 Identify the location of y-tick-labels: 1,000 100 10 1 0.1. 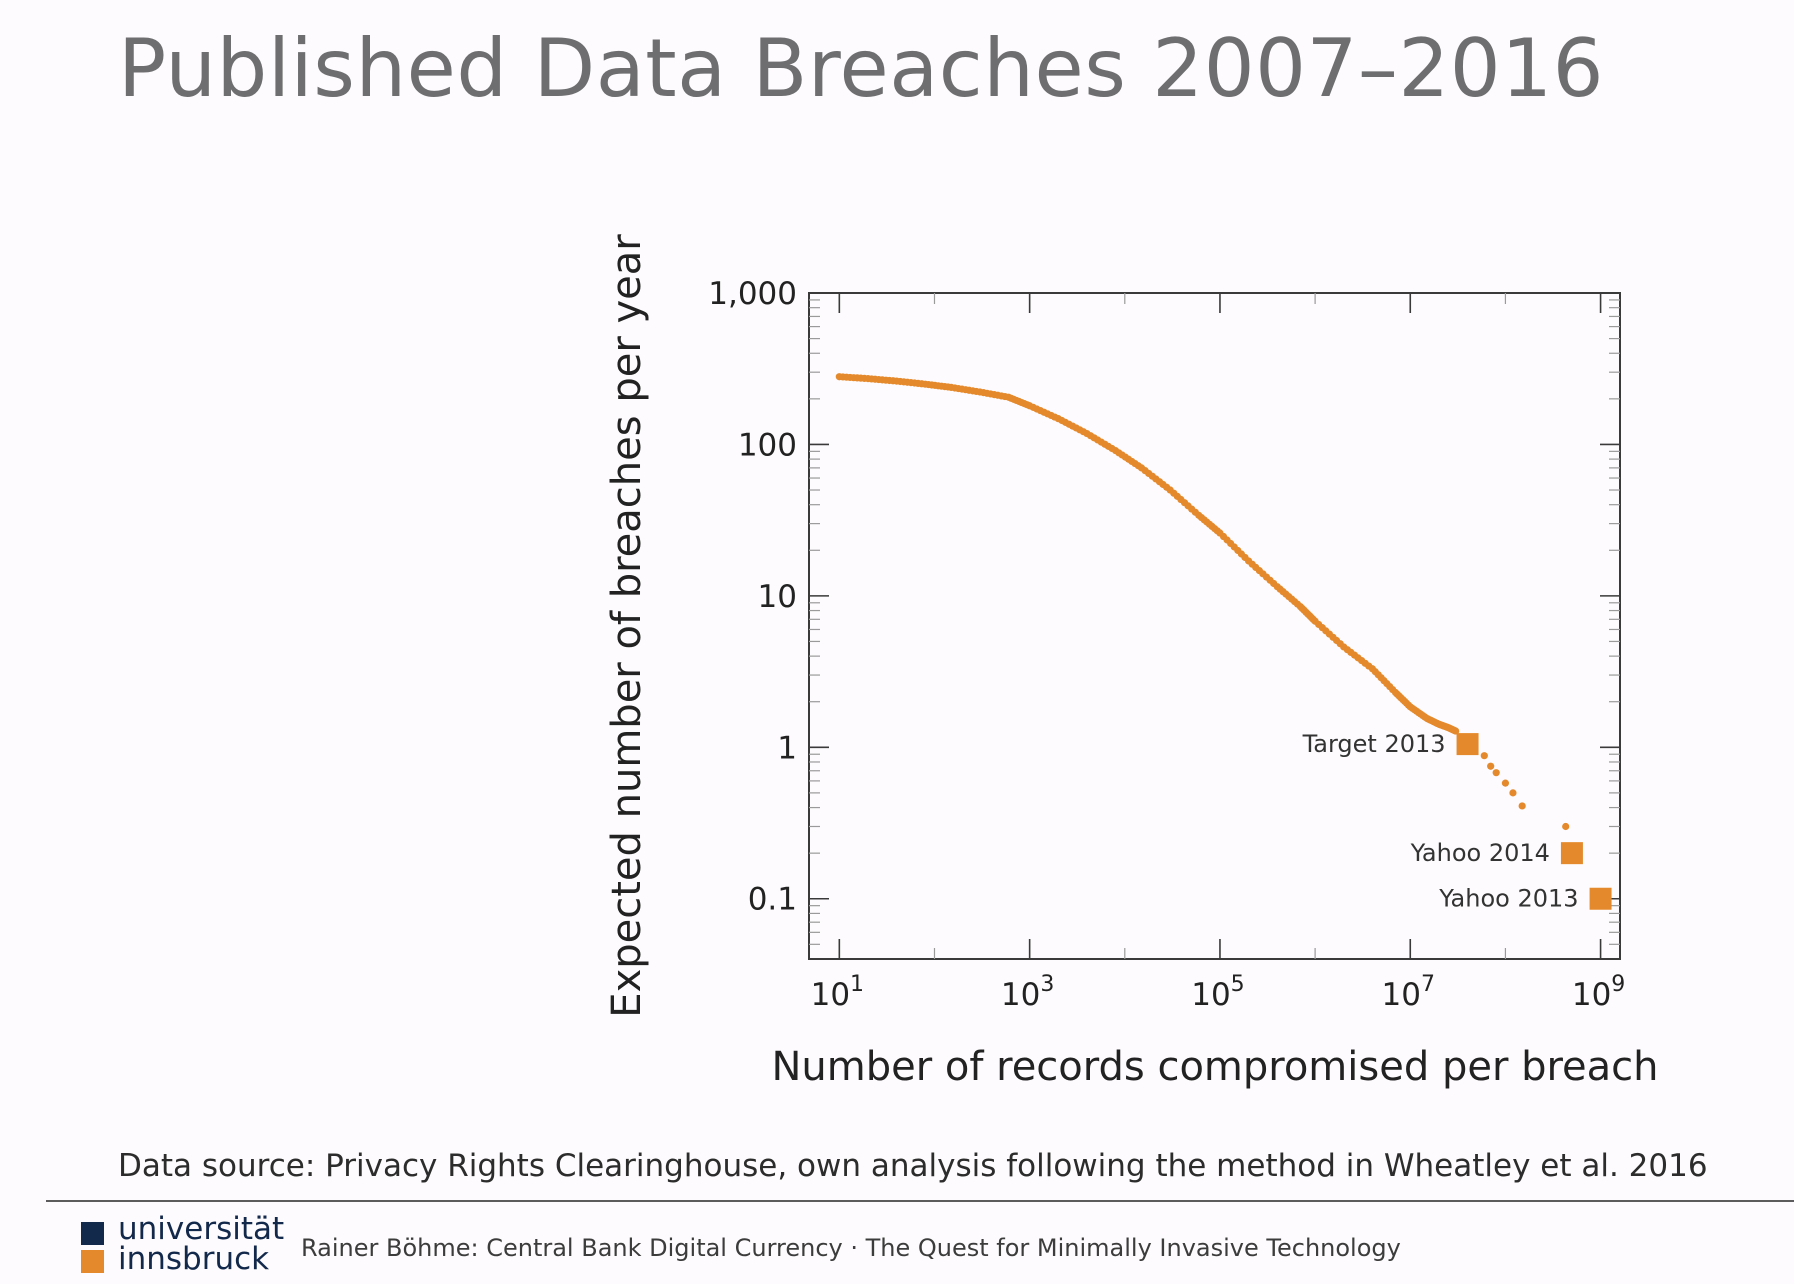
(752, 597).